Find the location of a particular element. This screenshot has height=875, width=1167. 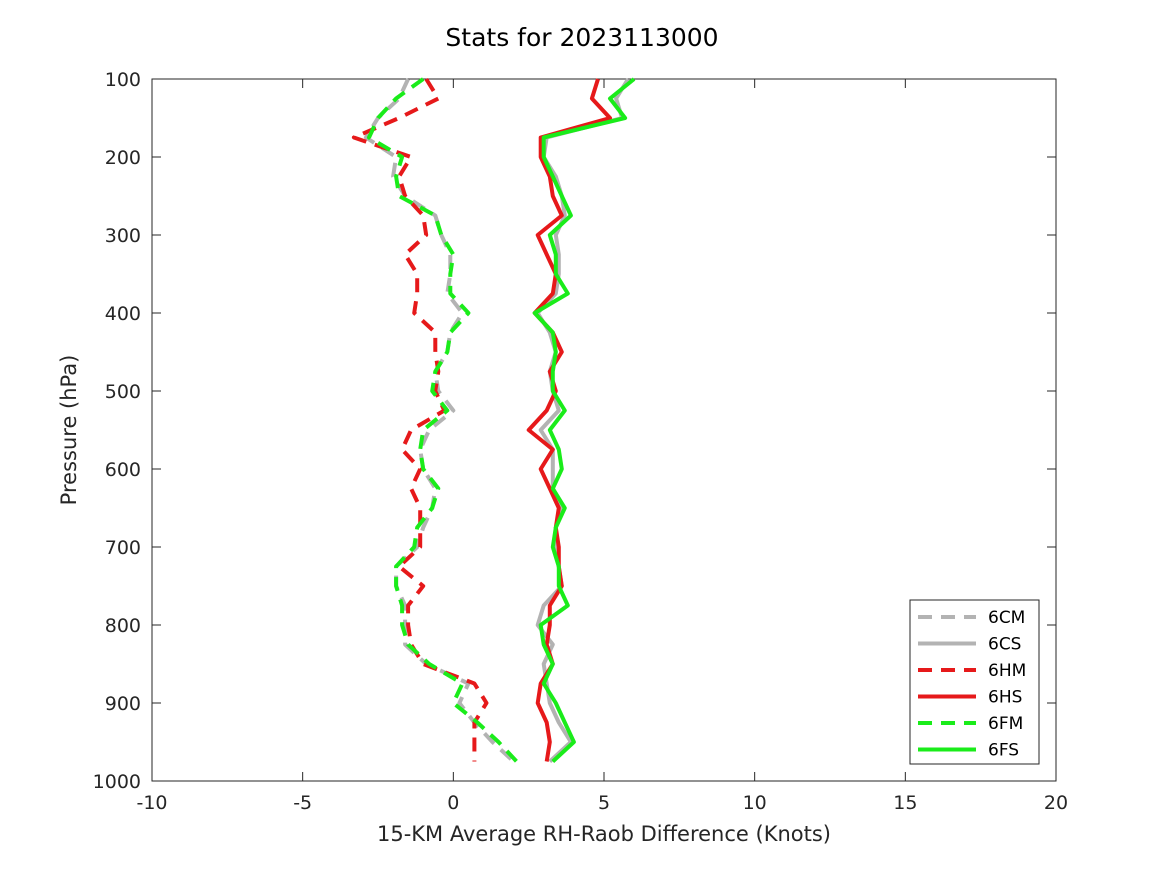

series-line-6fm is located at coordinates (443, 420).